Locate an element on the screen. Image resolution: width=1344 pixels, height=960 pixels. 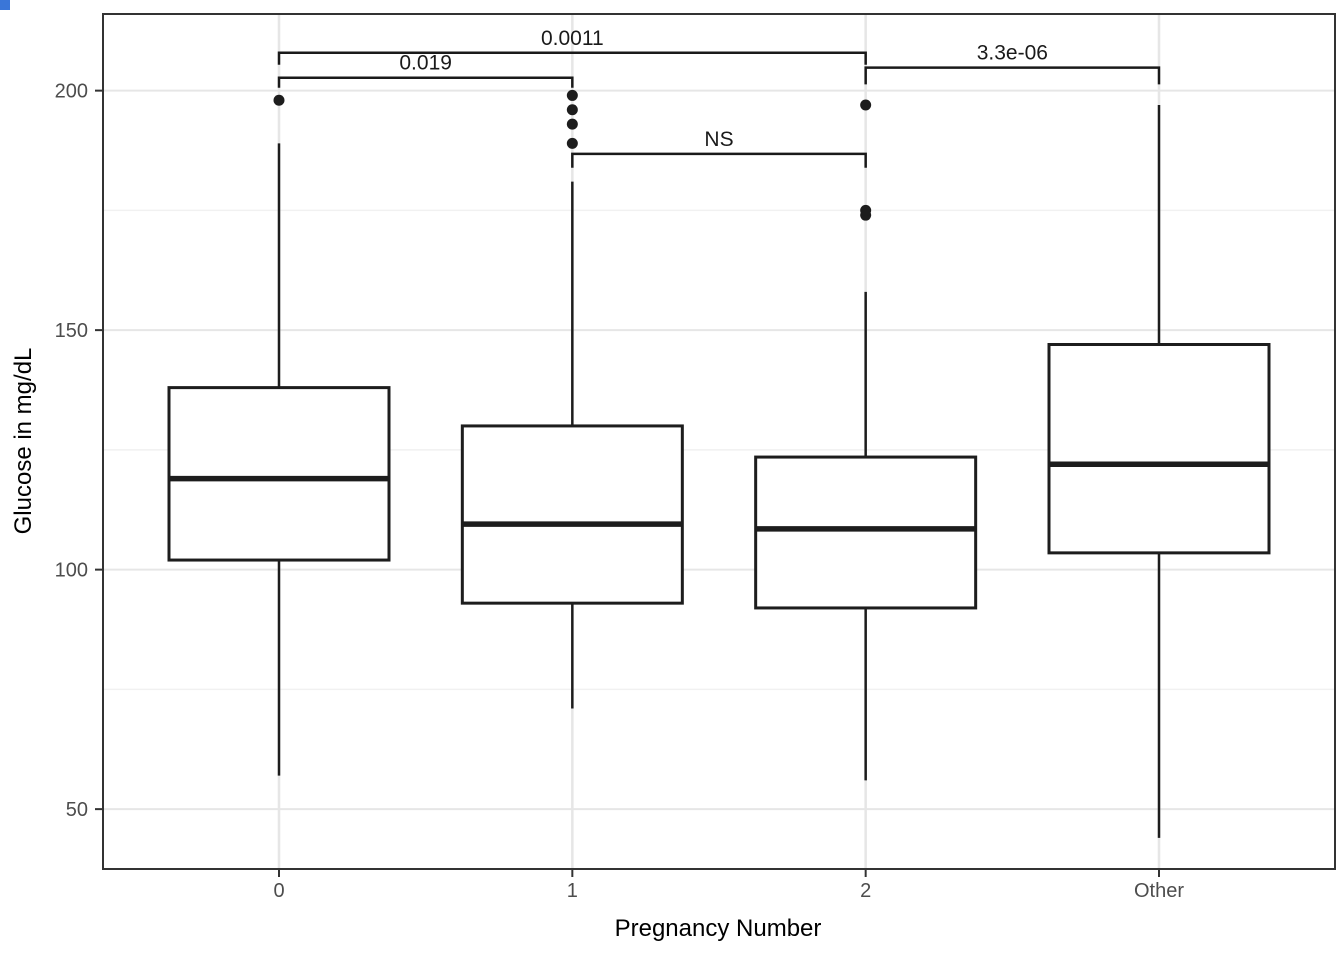
significance-label: NS is located at coordinates (718, 139).